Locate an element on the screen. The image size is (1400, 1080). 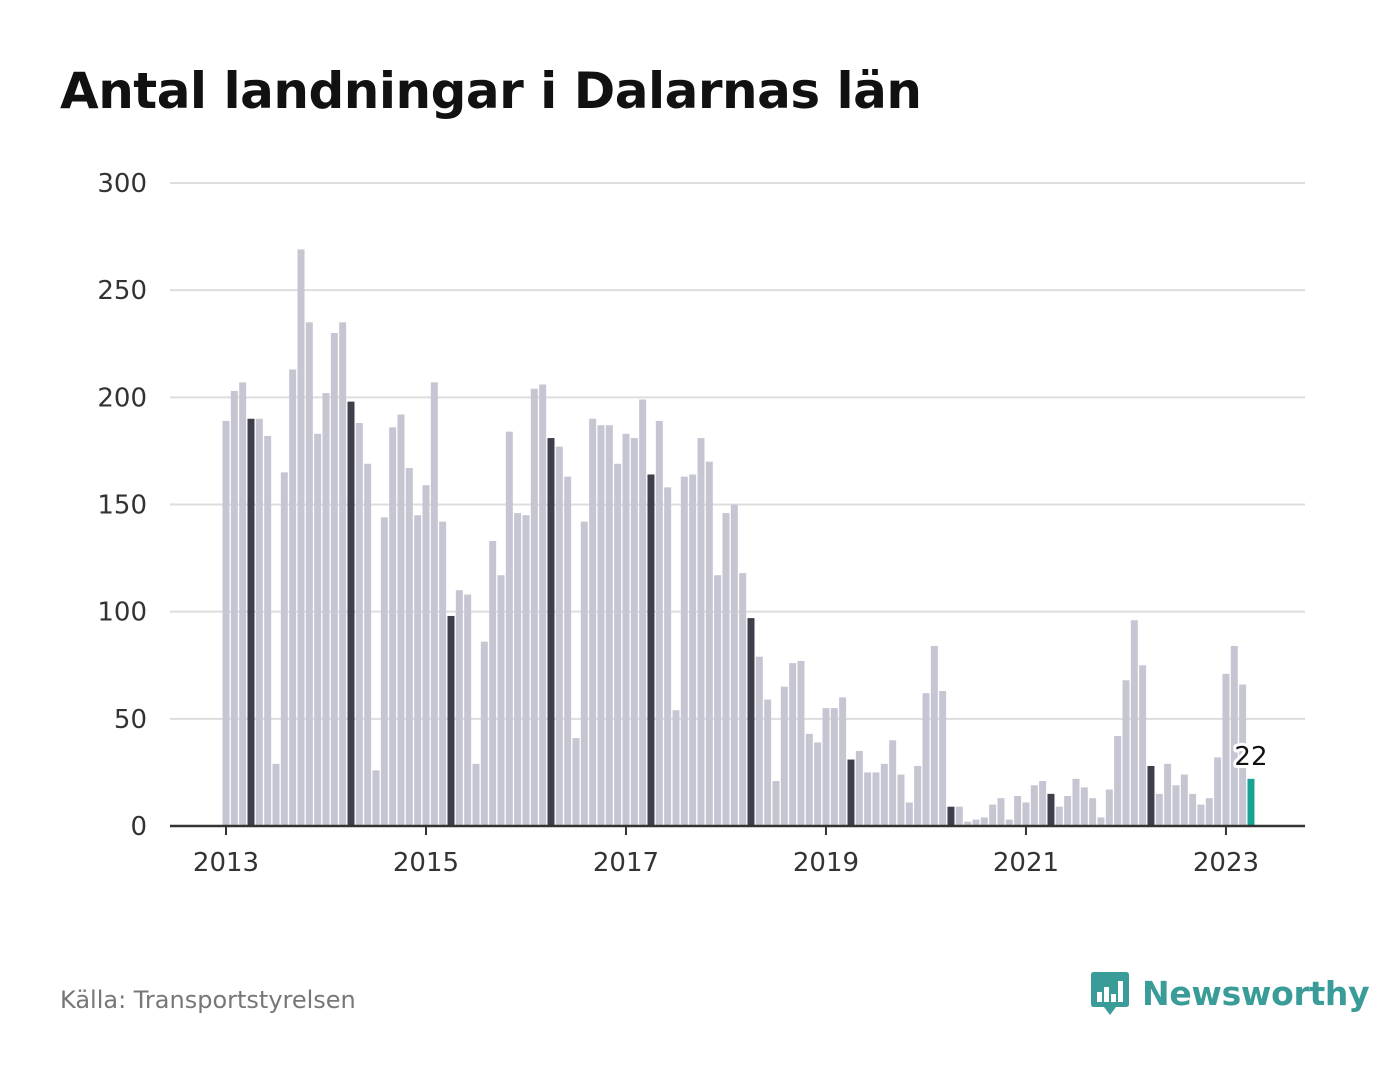
latest-value-label: 22 is located at coordinates (1250, 757).